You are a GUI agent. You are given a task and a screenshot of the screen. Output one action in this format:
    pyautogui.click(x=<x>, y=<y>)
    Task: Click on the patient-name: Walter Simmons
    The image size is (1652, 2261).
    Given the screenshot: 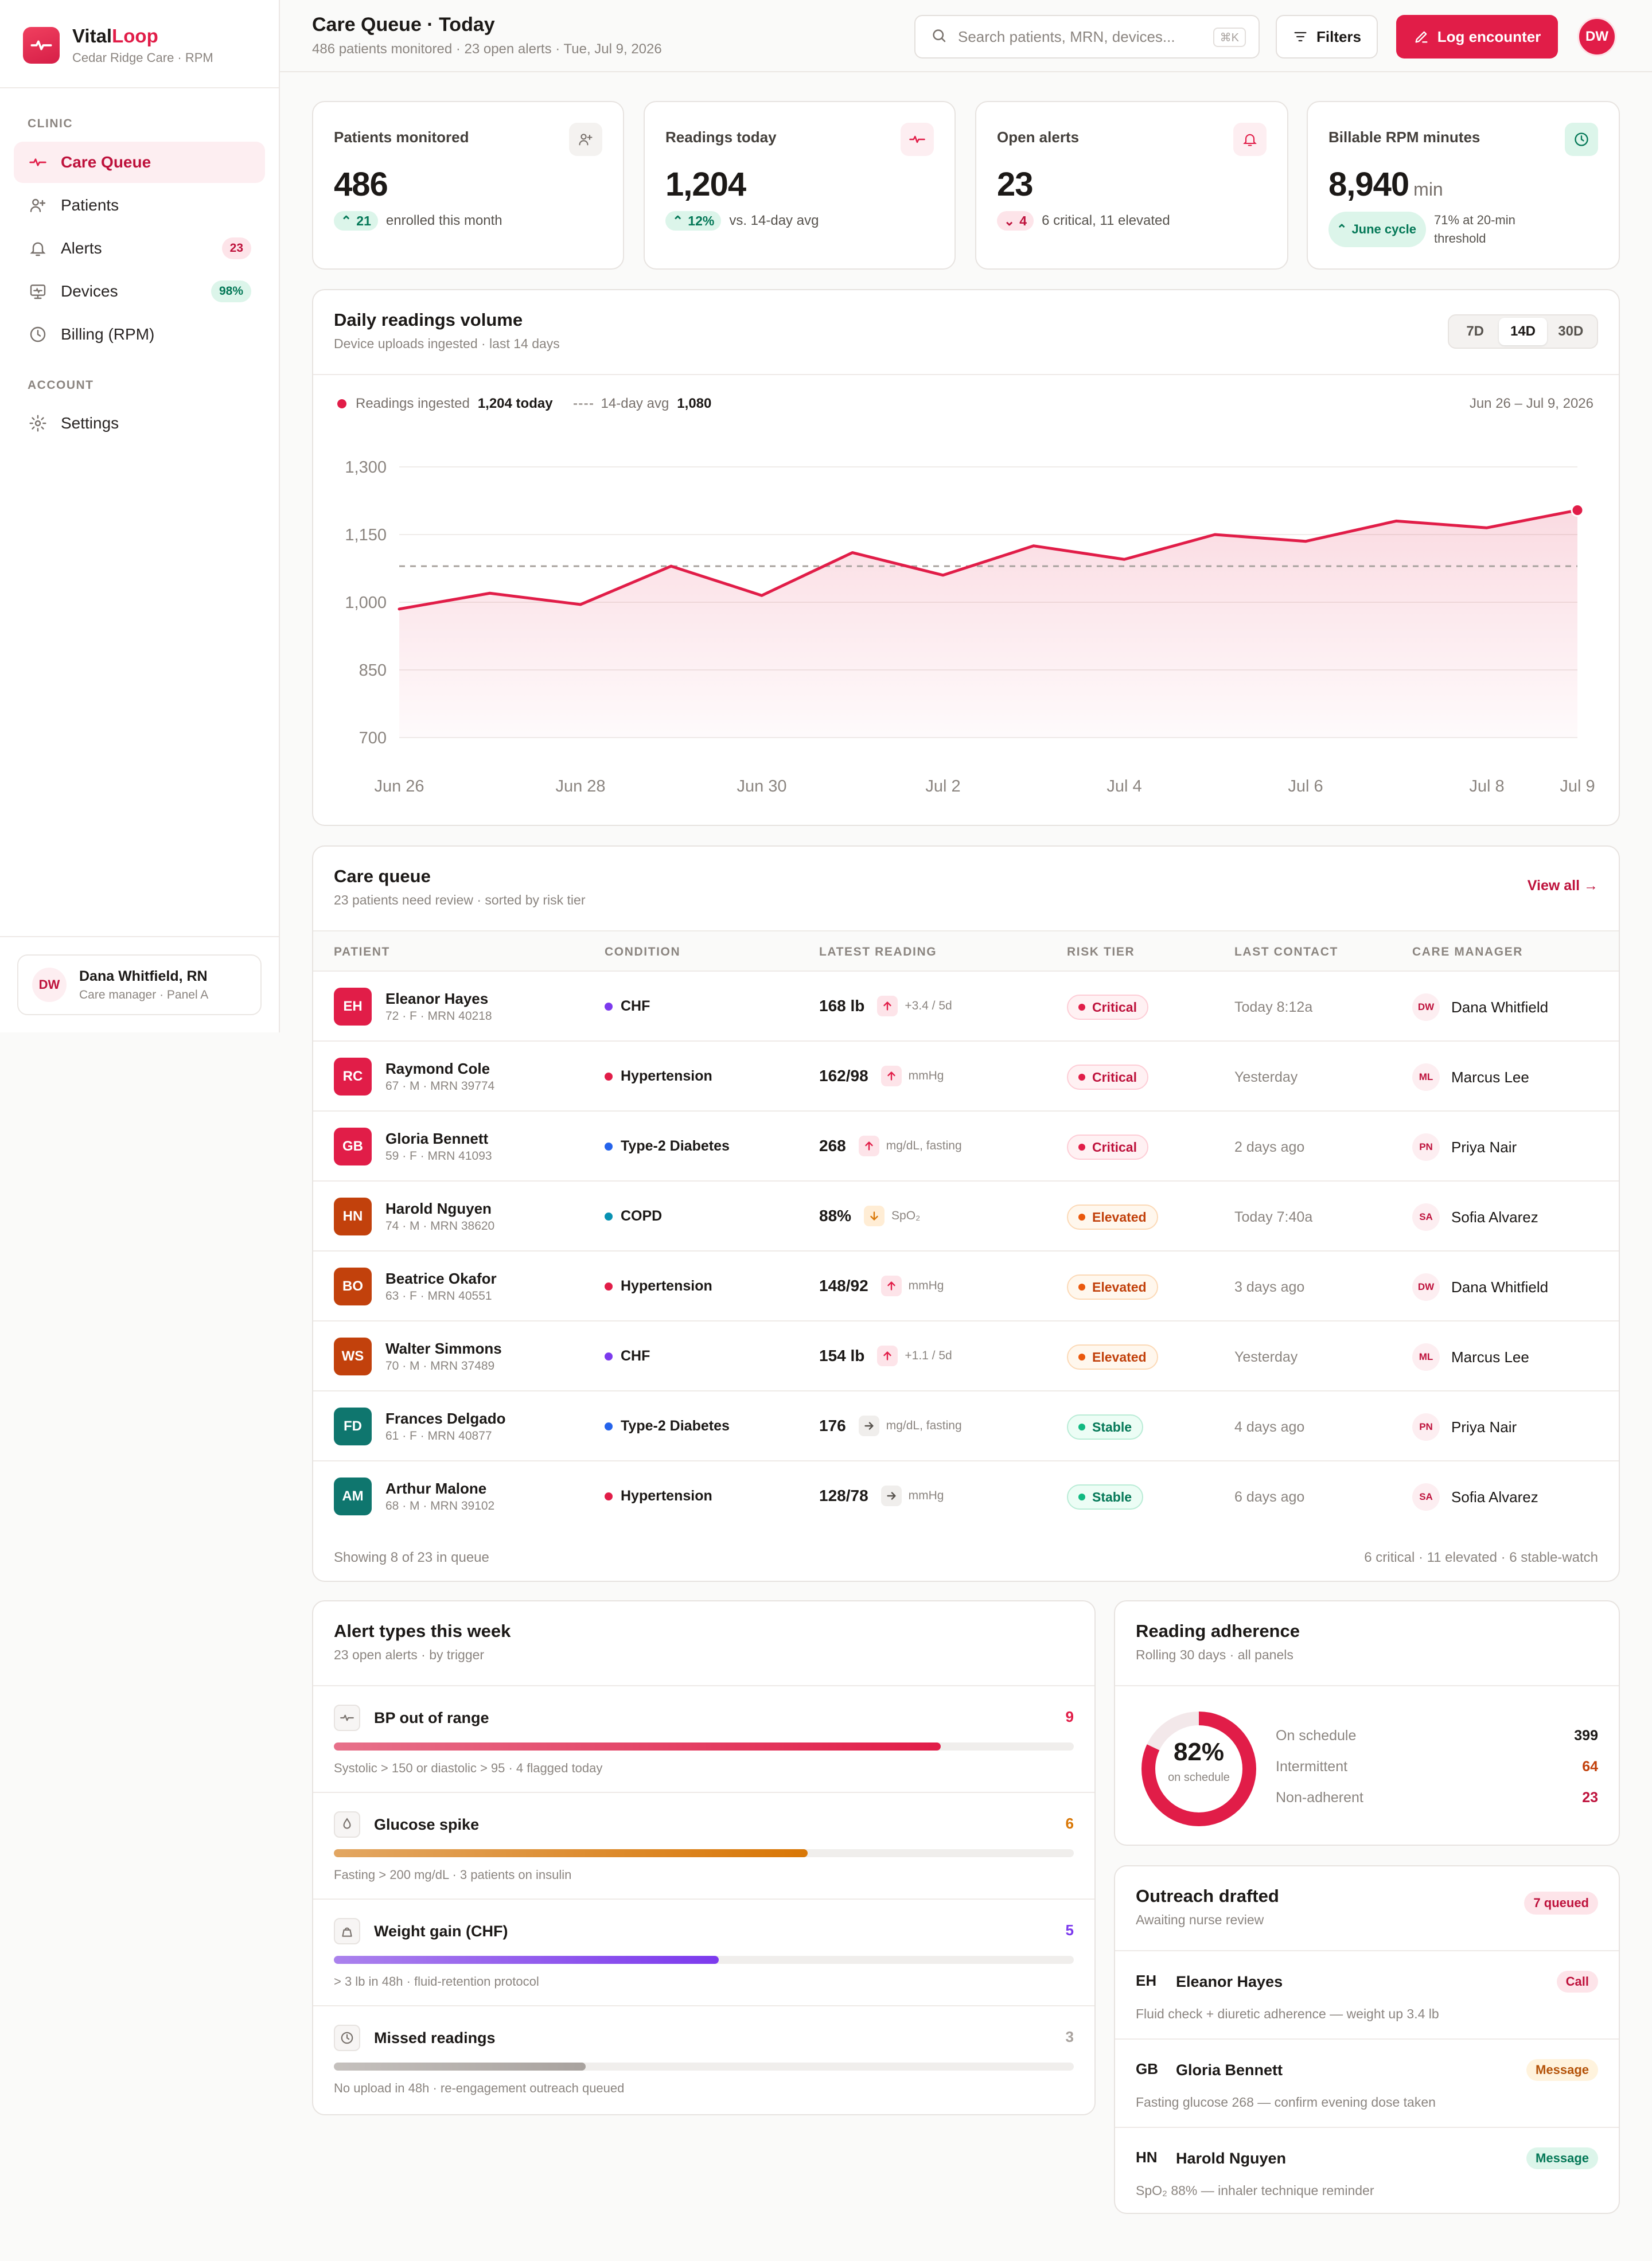 What is the action you would take?
    pyautogui.click(x=443, y=1349)
    